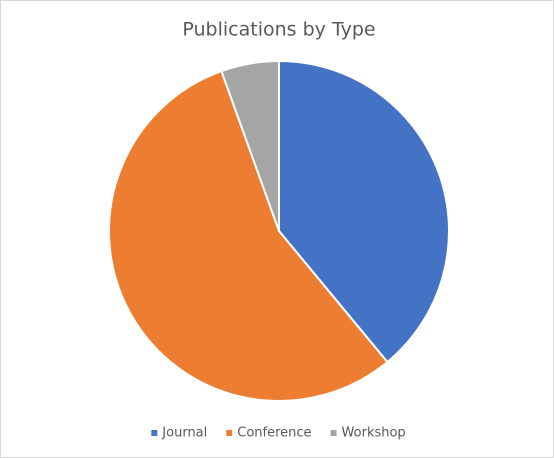  What do you see at coordinates (278, 30) in the screenshot?
I see `chart-title: Publications by Type` at bounding box center [278, 30].